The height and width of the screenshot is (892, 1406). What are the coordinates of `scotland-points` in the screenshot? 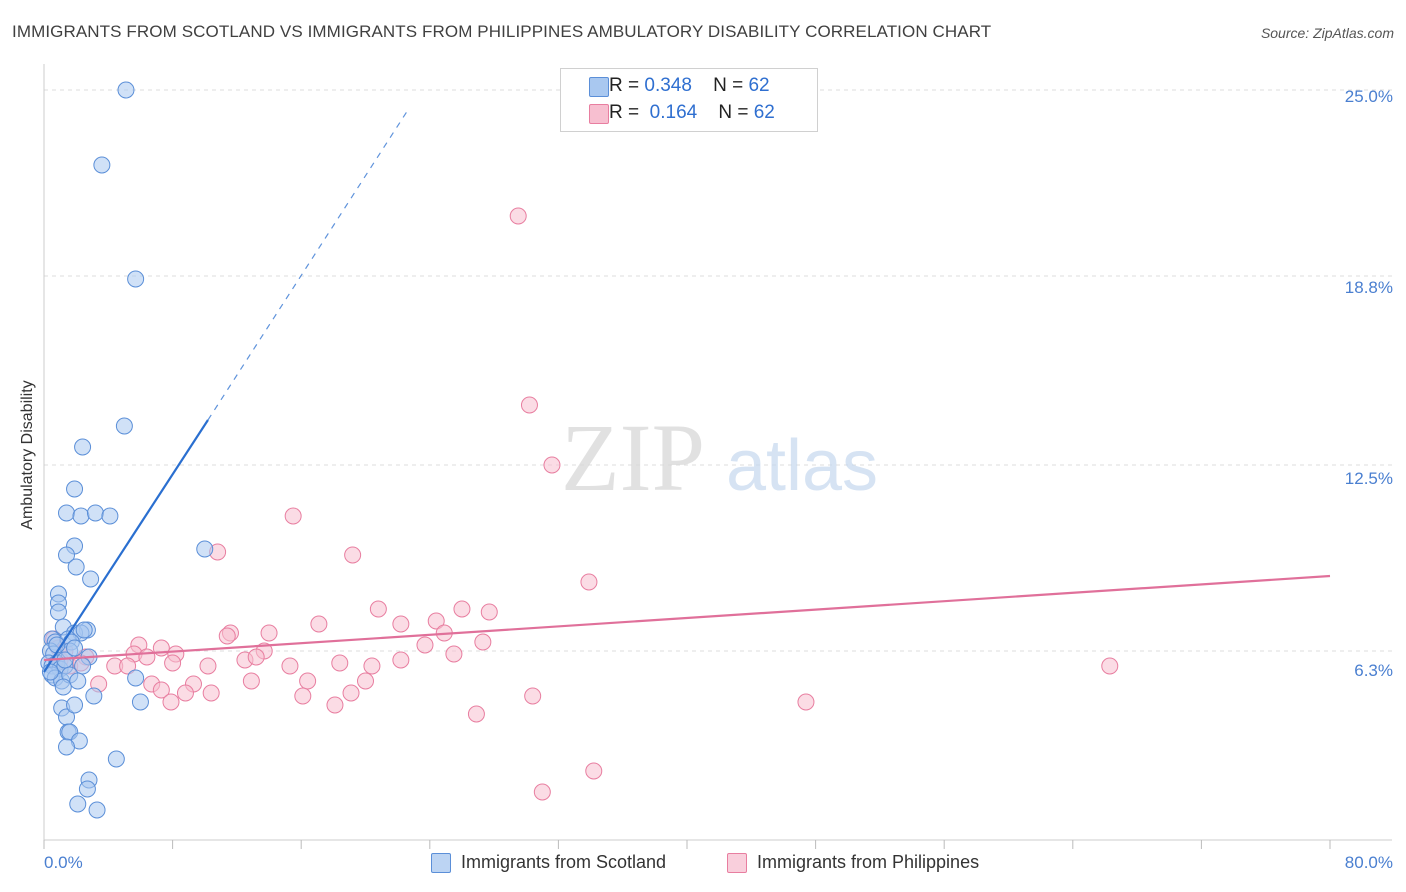 It's located at (127, 450).